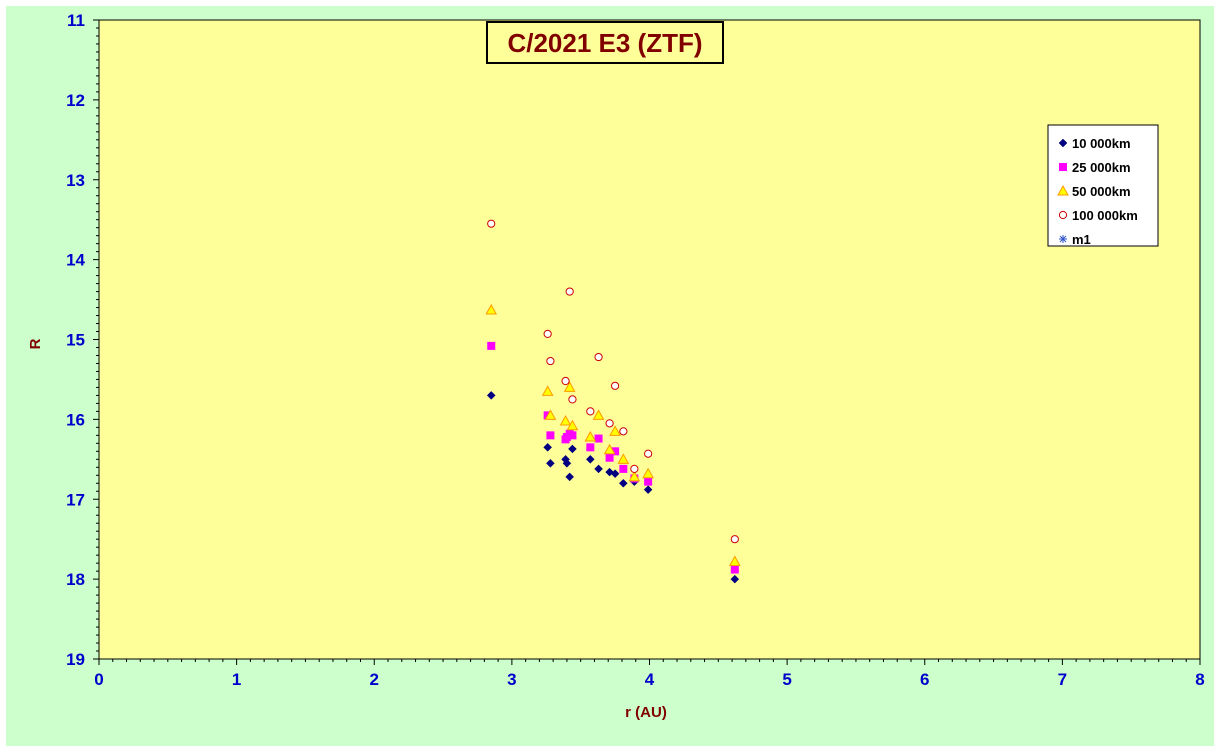 This screenshot has height=752, width=1220. What do you see at coordinates (75, 340) in the screenshot?
I see `y-tick-label: 15` at bounding box center [75, 340].